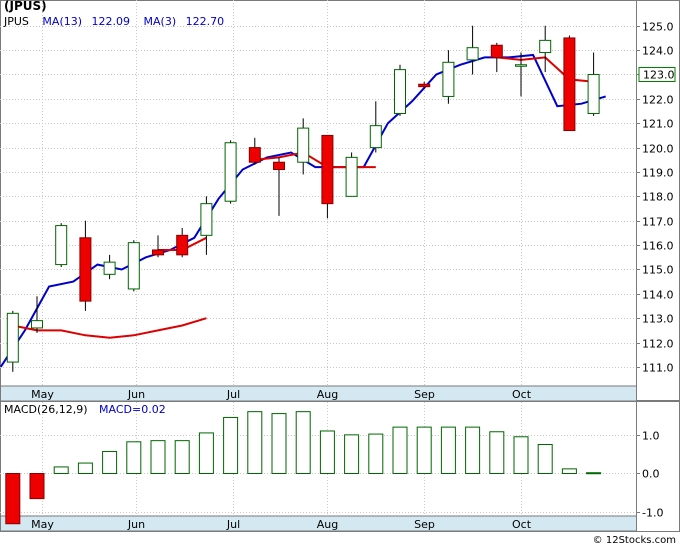  I want to click on macd-y-tick-label: 0.0, so click(651, 474).